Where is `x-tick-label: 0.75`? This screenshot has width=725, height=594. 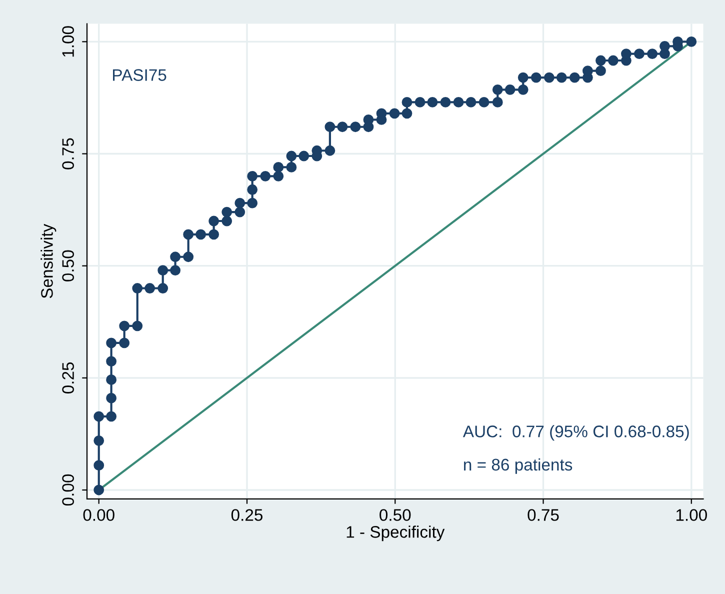 x-tick-label: 0.75 is located at coordinates (543, 515).